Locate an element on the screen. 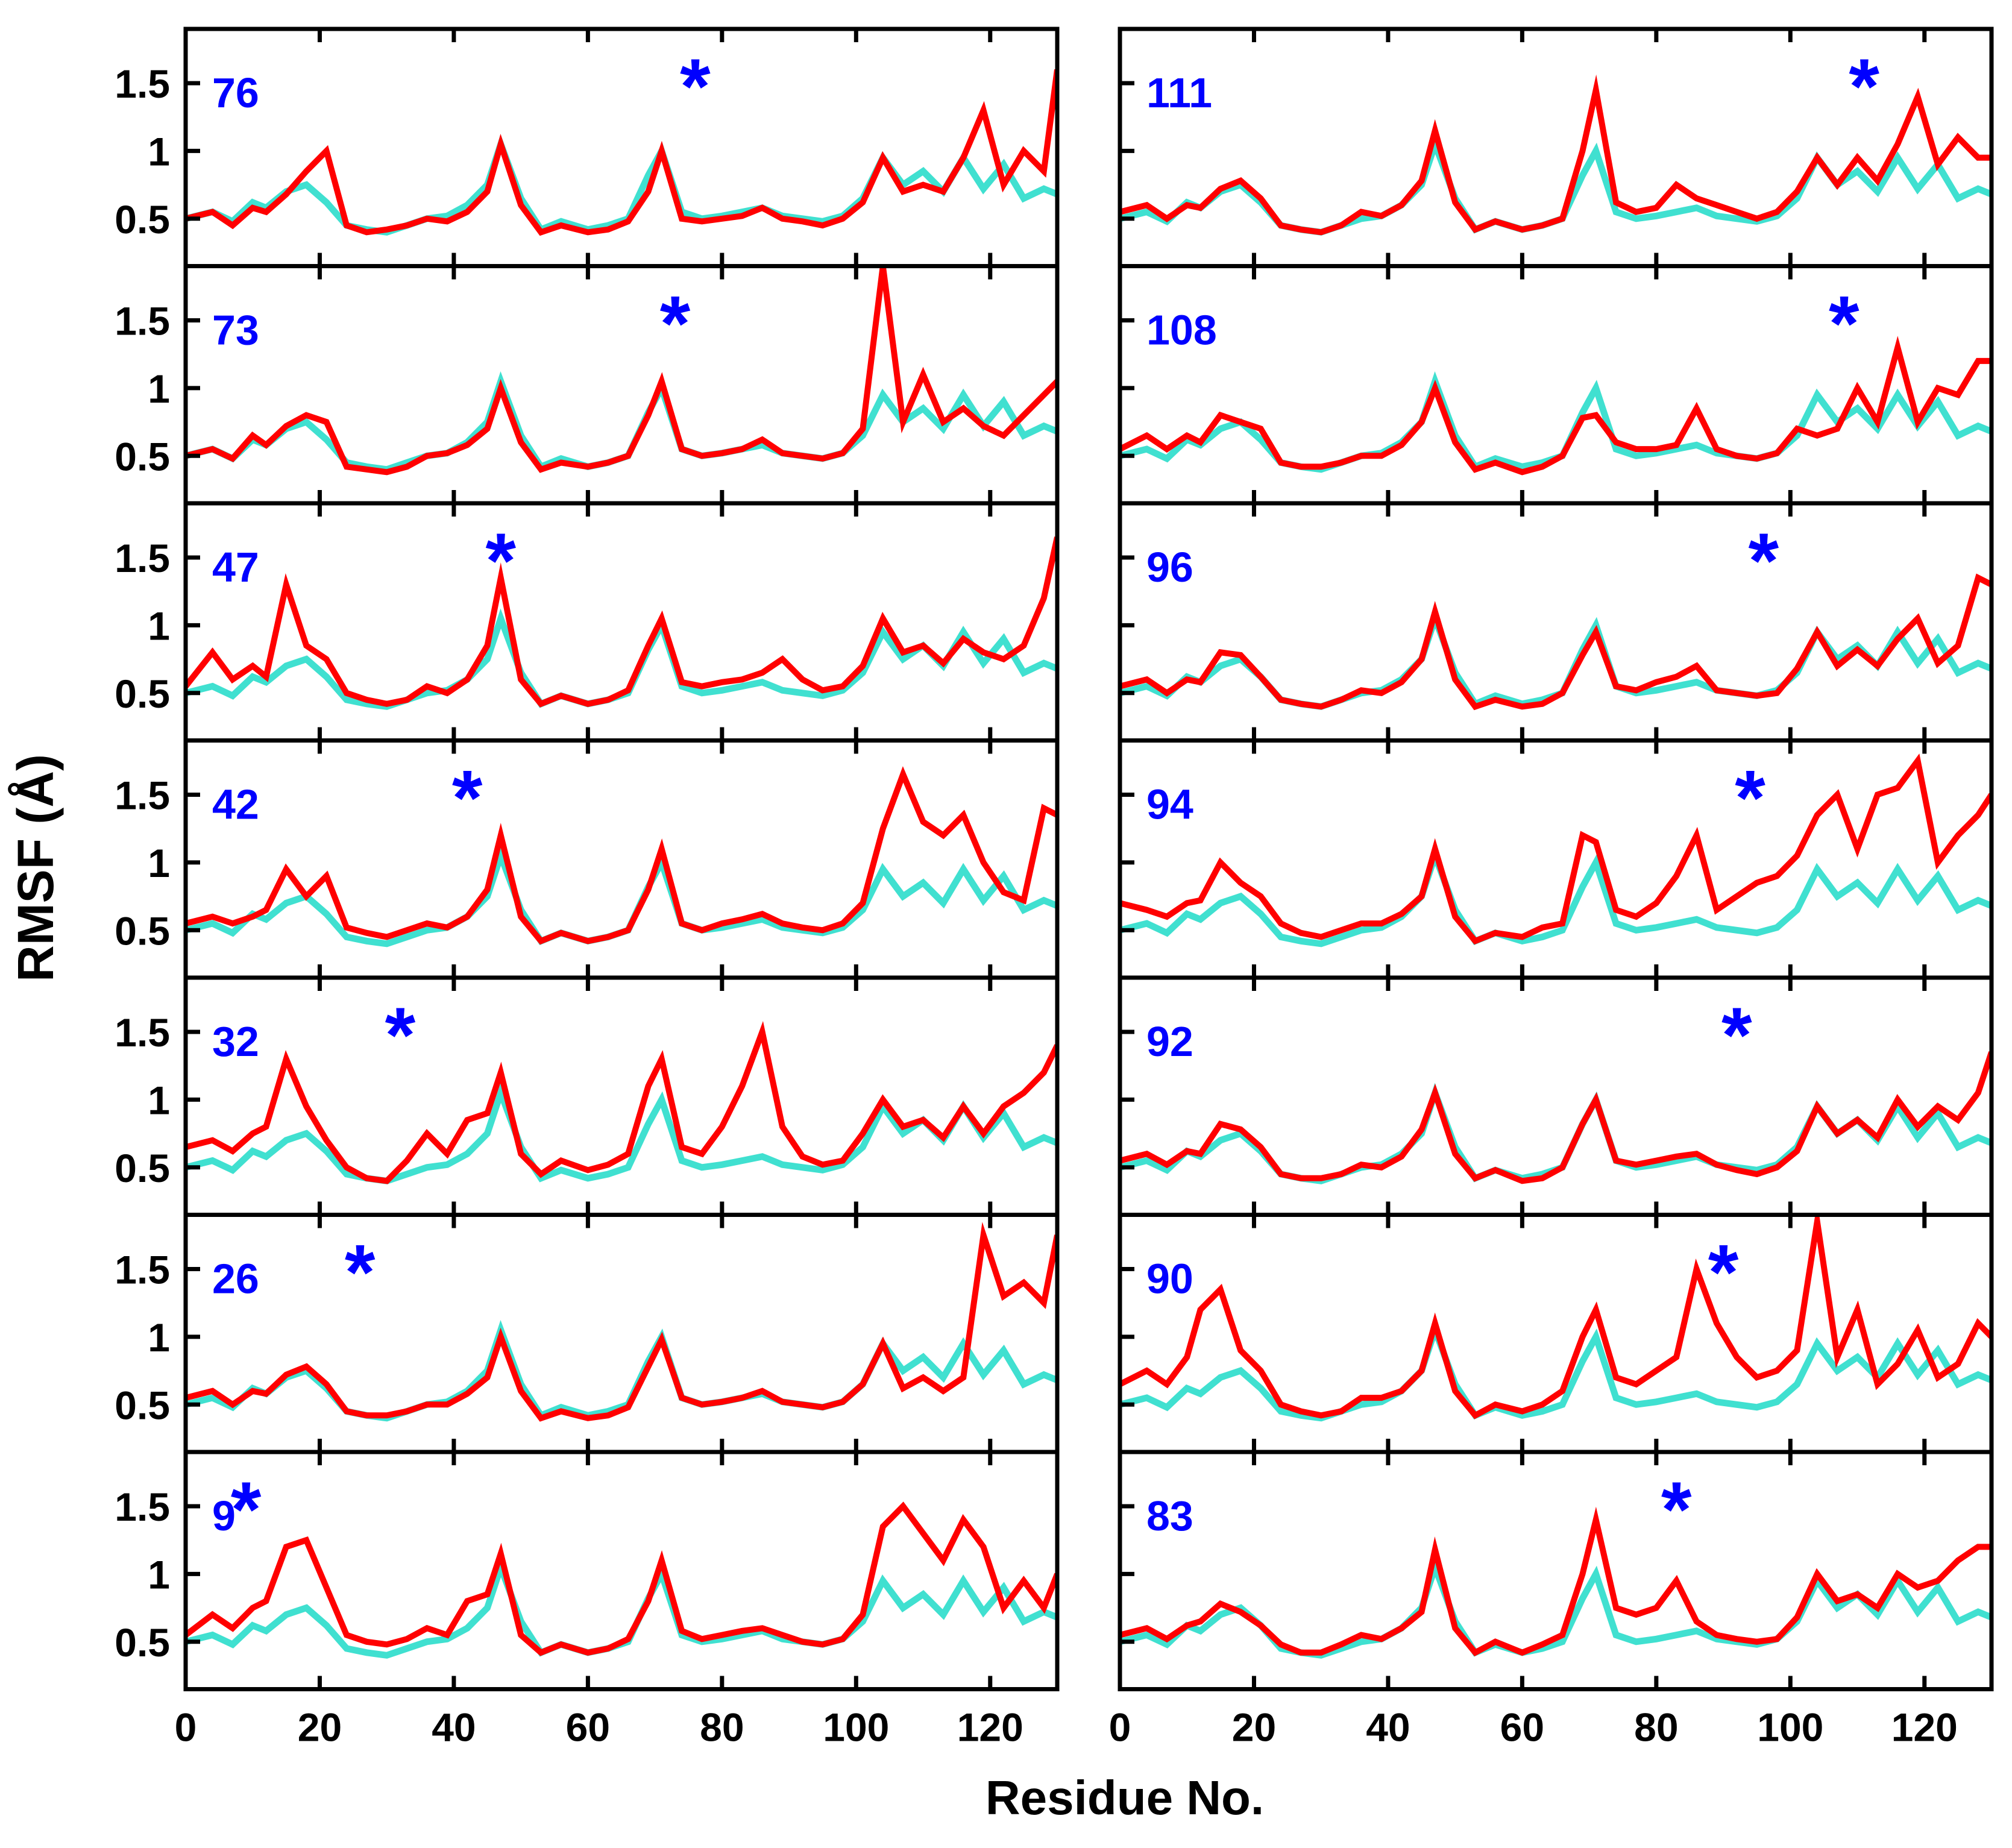 The height and width of the screenshot is (1848, 2012). panel-92: 92 * is located at coordinates (1556, 1096).